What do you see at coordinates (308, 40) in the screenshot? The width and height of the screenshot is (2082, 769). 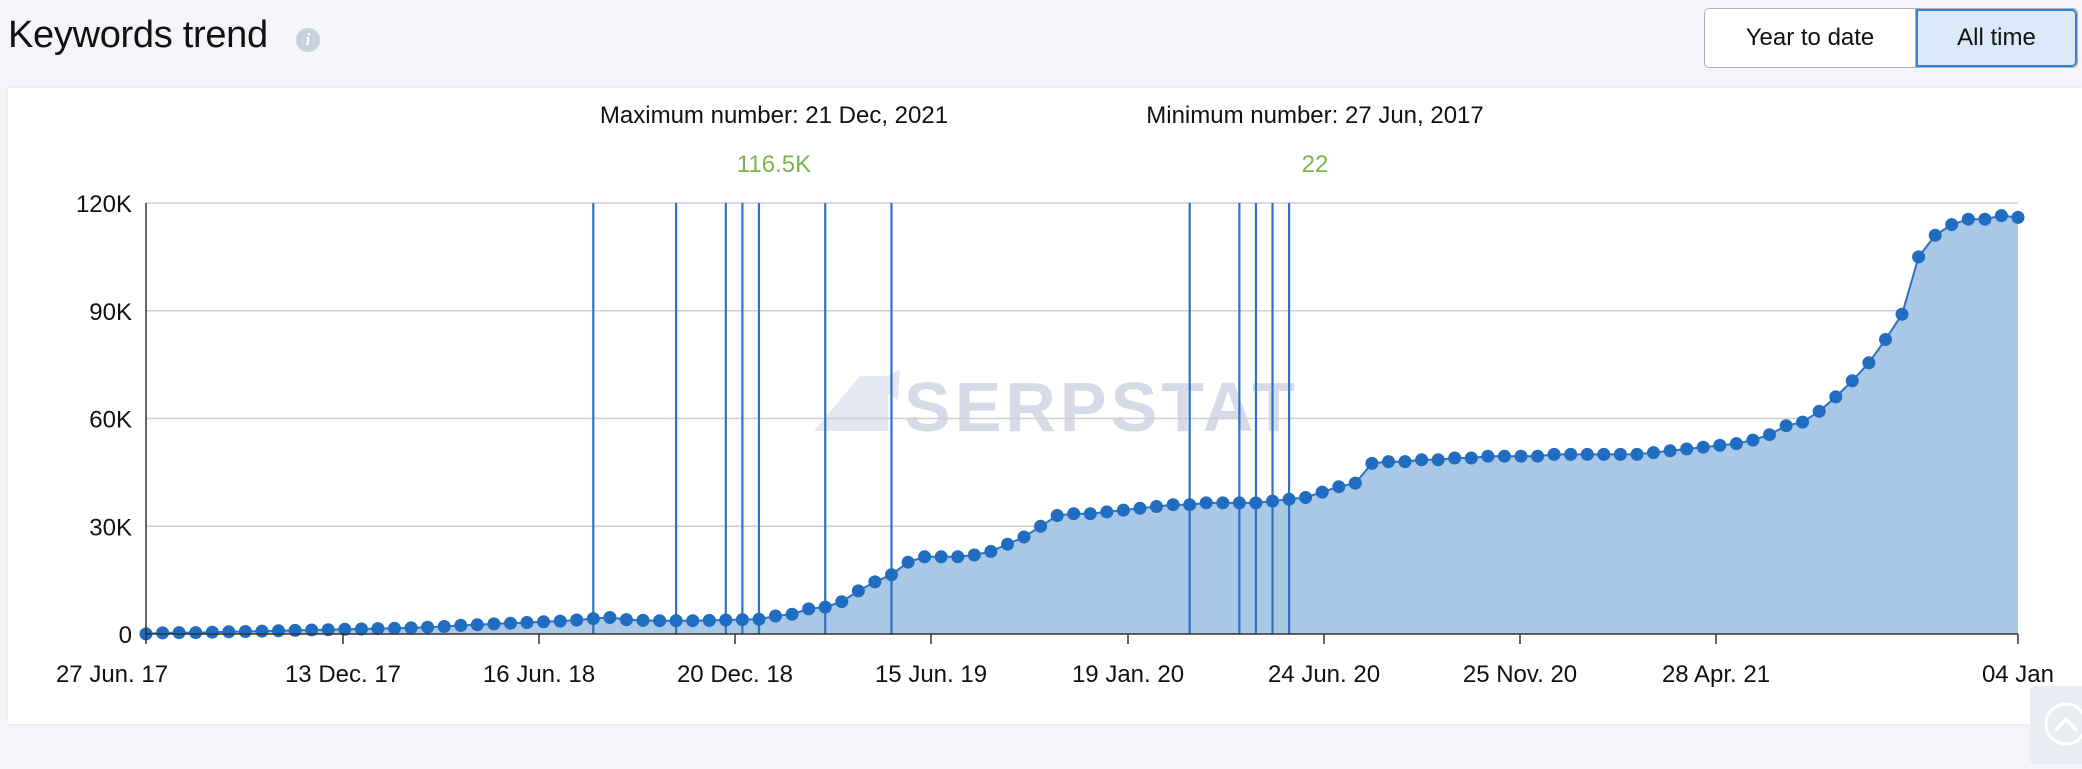 I see `info-icon: i` at bounding box center [308, 40].